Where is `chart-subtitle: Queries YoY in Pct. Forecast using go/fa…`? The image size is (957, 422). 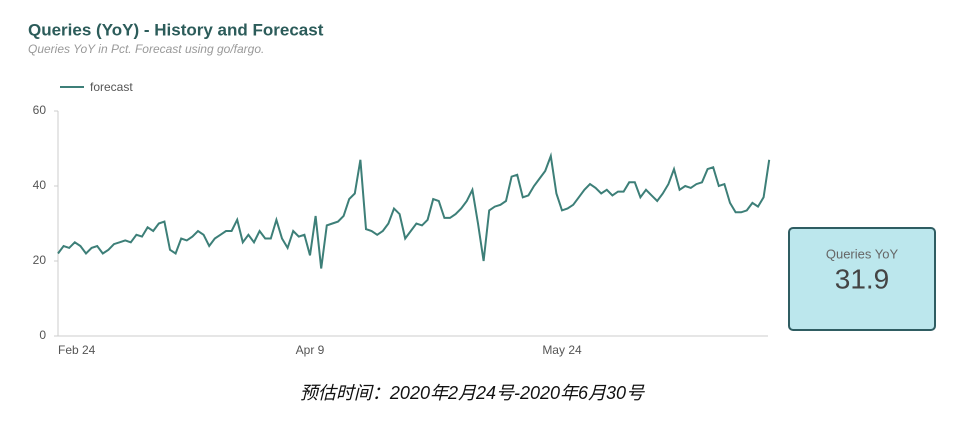 chart-subtitle: Queries YoY in Pct. Forecast using go/fa… is located at coordinates (146, 49).